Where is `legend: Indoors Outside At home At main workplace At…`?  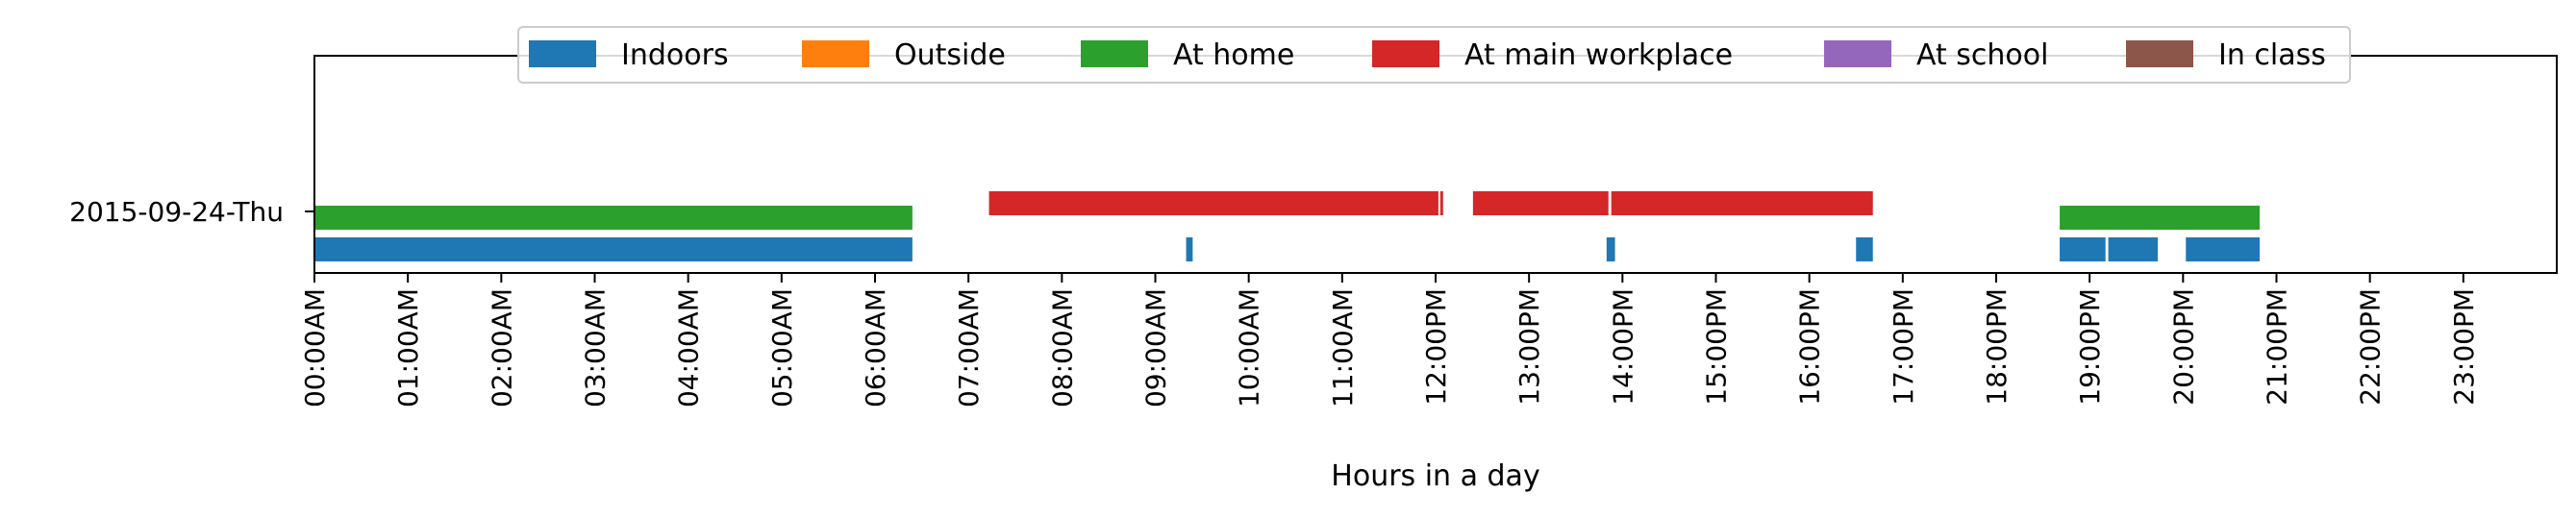 legend: Indoors Outside At home At main workplace At… is located at coordinates (1434, 55).